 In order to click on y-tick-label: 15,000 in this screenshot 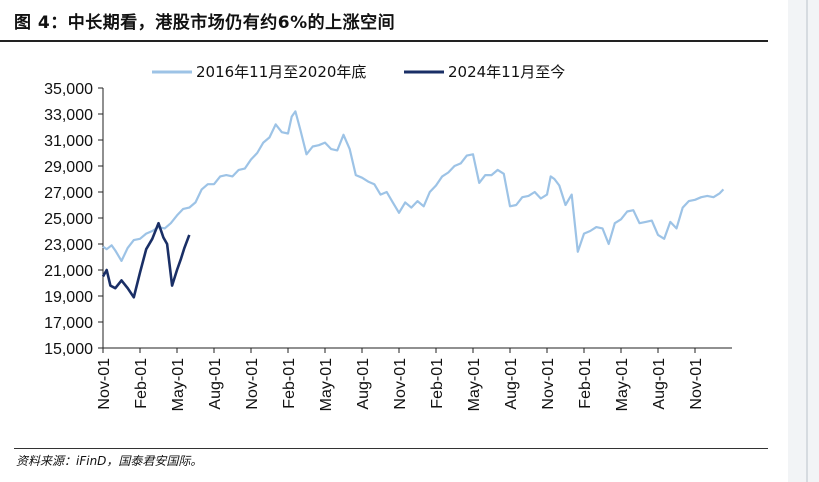, I will do `click(68, 349)`.